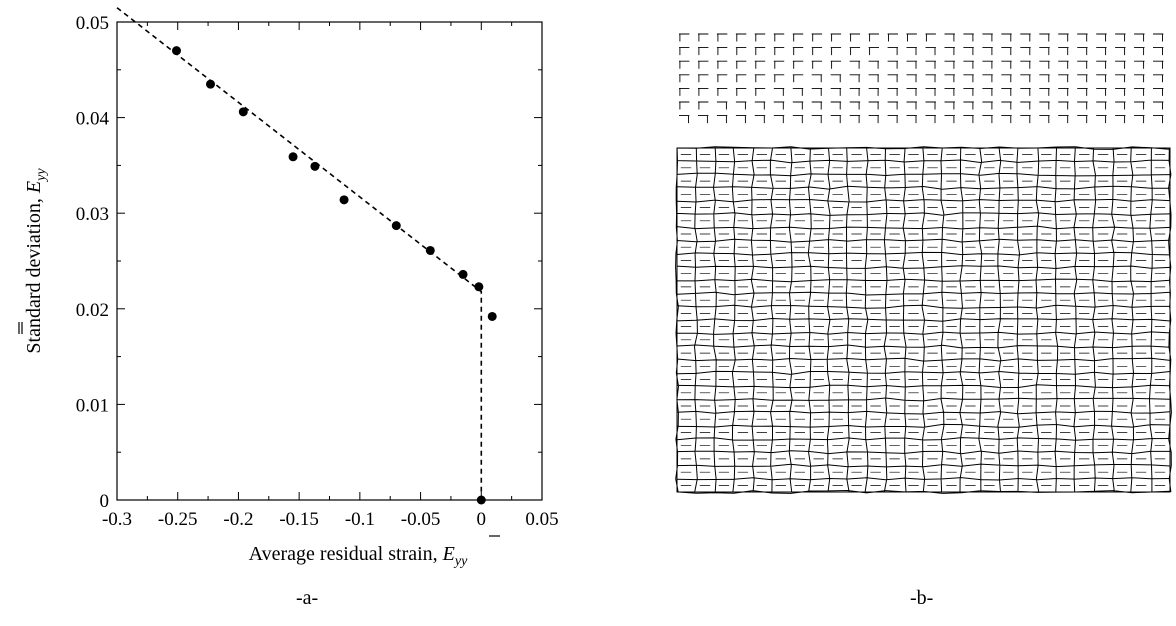 This screenshot has height=626, width=1176. Describe the element at coordinates (307, 598) in the screenshot. I see `panel-label-a: -a-` at that location.